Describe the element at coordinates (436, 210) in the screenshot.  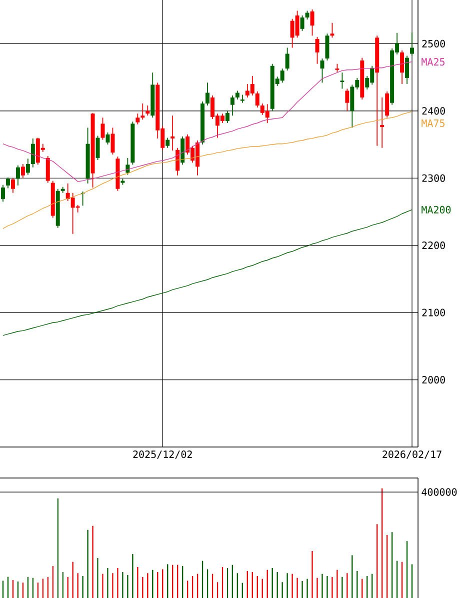
I see `series-label: MA200` at that location.